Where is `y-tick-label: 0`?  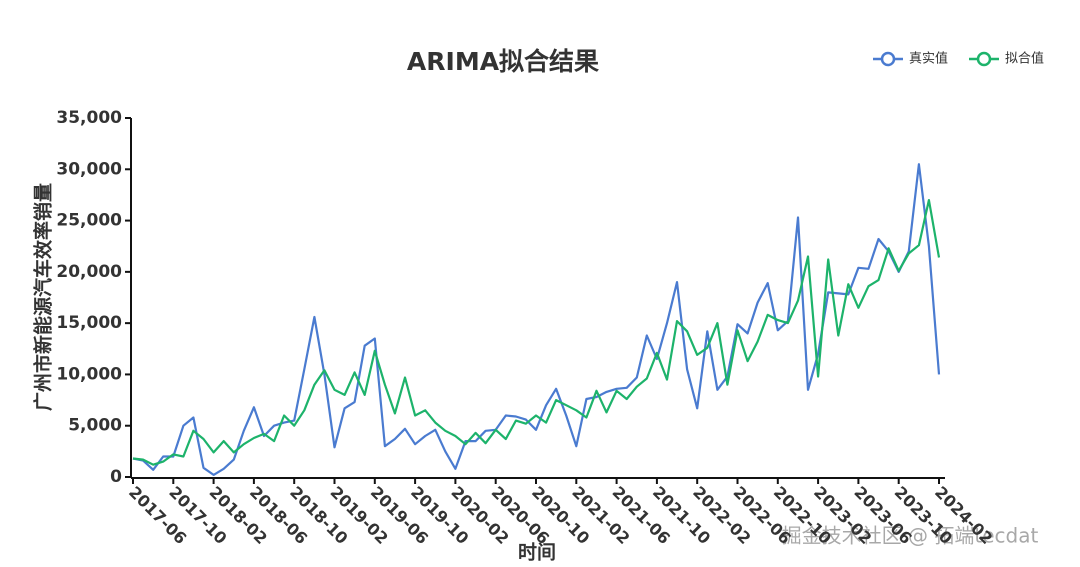 y-tick-label: 0 is located at coordinates (116, 477).